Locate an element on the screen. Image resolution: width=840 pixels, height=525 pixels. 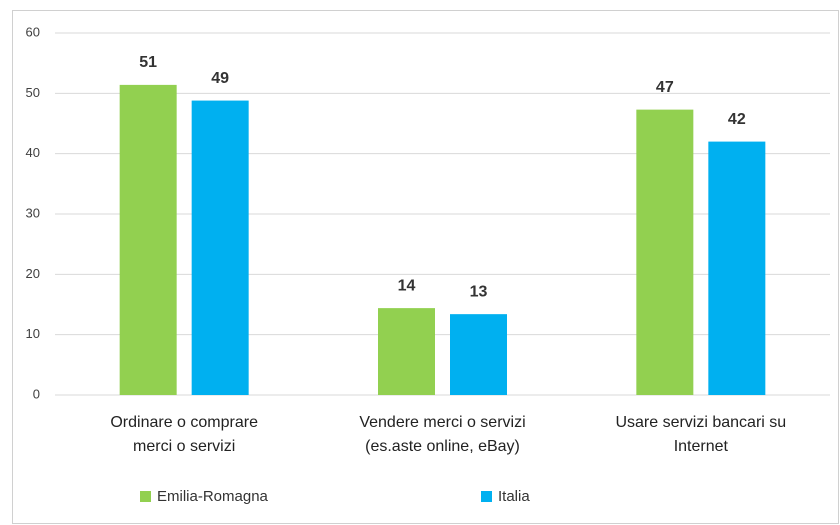
x-tick-label: Ordinare o comprare merci o servizi is located at coordinates (184, 434).